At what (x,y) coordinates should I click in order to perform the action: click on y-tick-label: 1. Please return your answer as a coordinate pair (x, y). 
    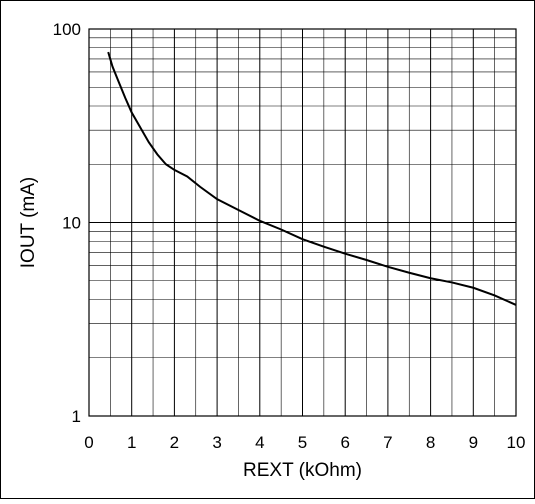
    Looking at the image, I should click on (76, 416).